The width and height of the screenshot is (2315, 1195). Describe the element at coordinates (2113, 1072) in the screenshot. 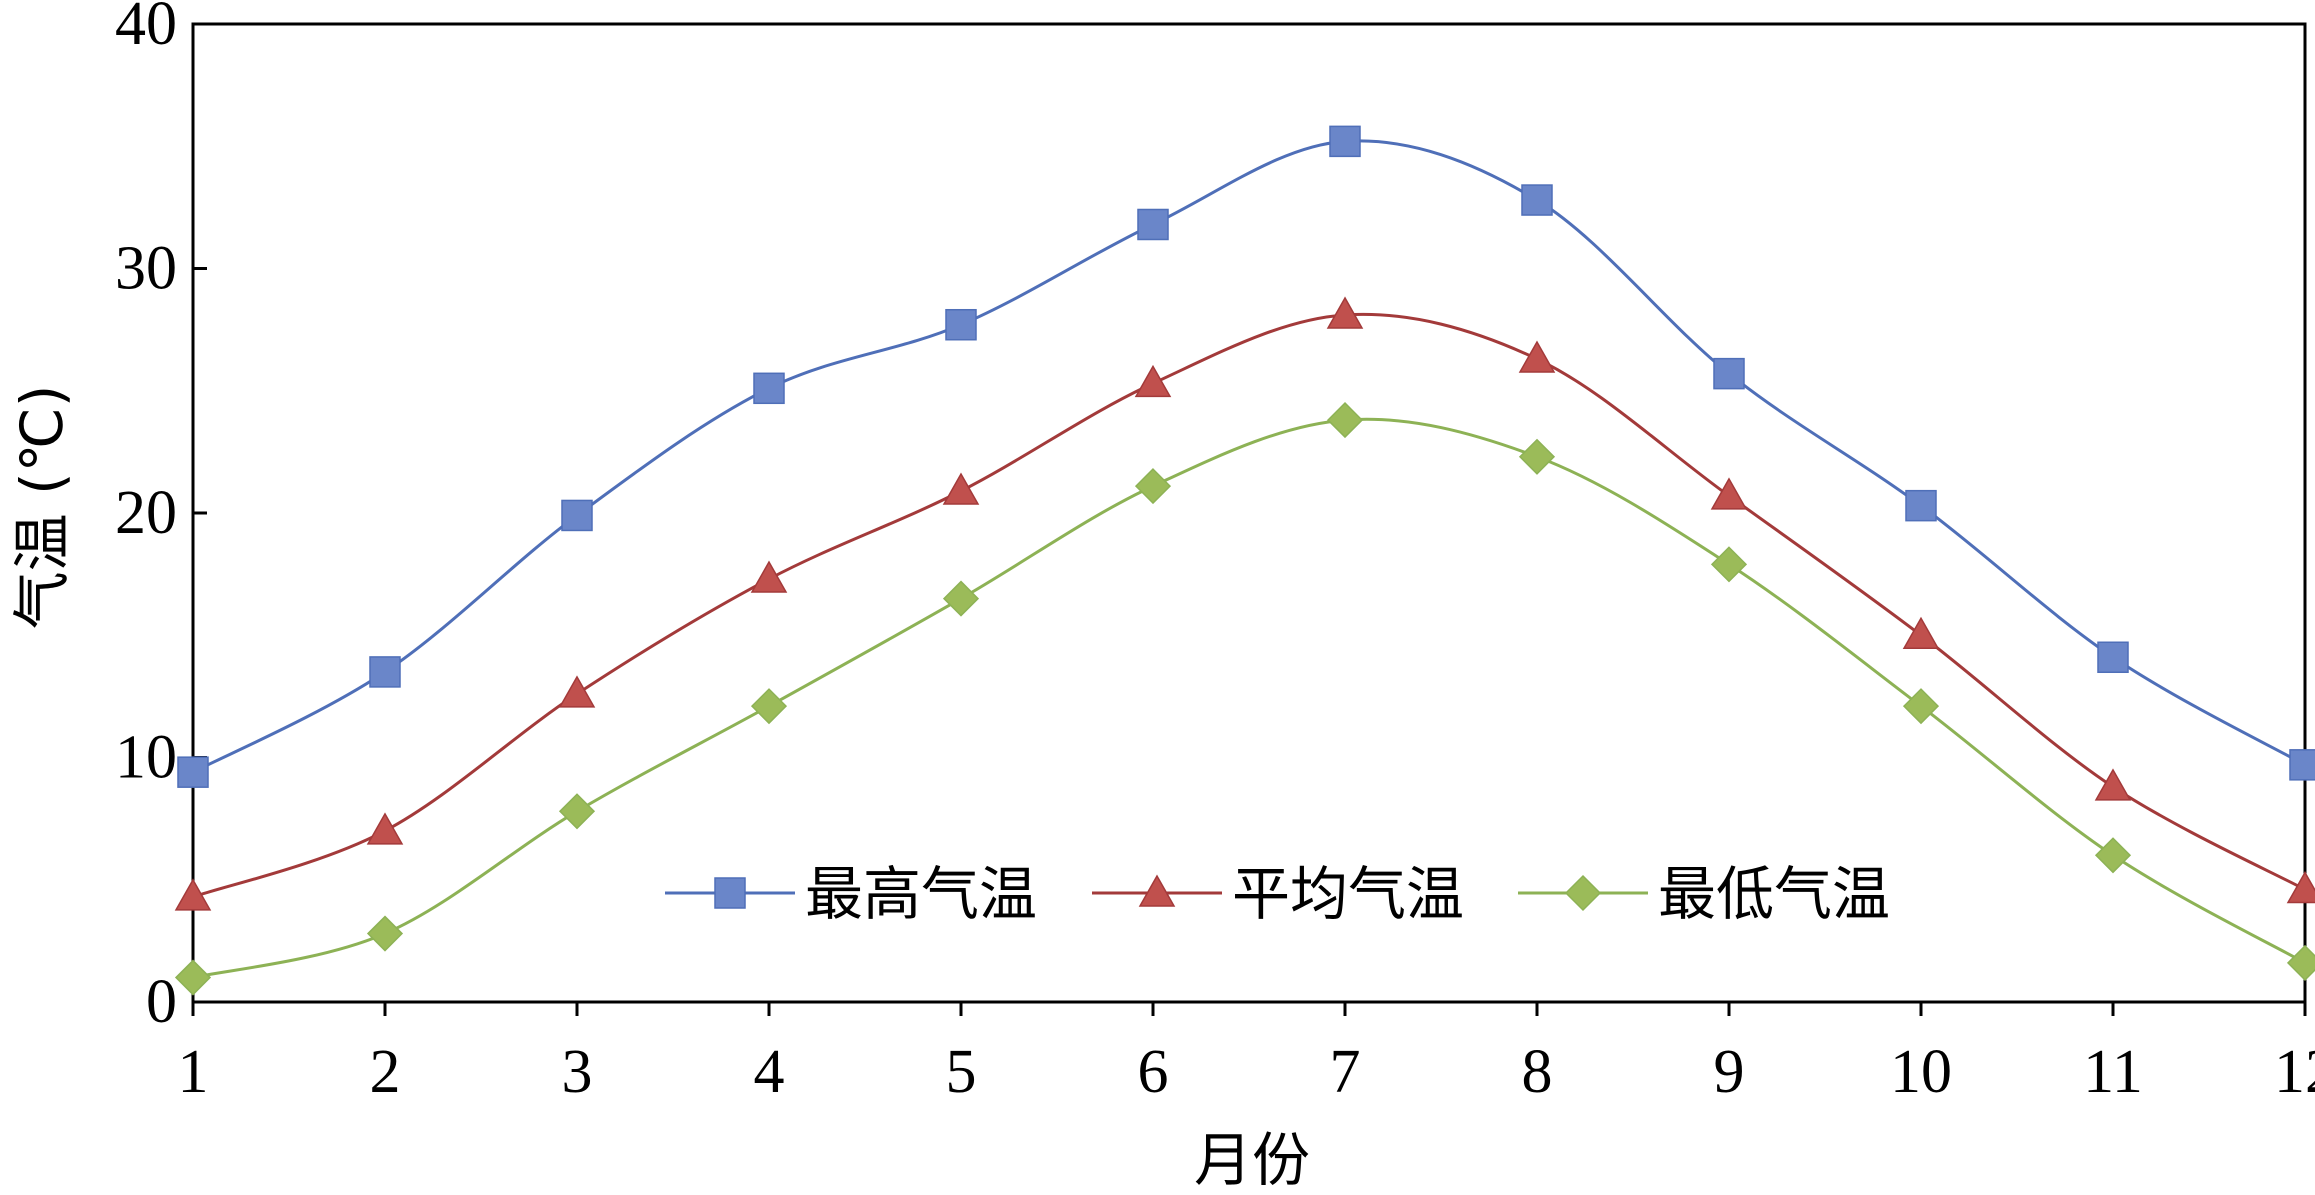

I see `x-tick-label: 11` at that location.